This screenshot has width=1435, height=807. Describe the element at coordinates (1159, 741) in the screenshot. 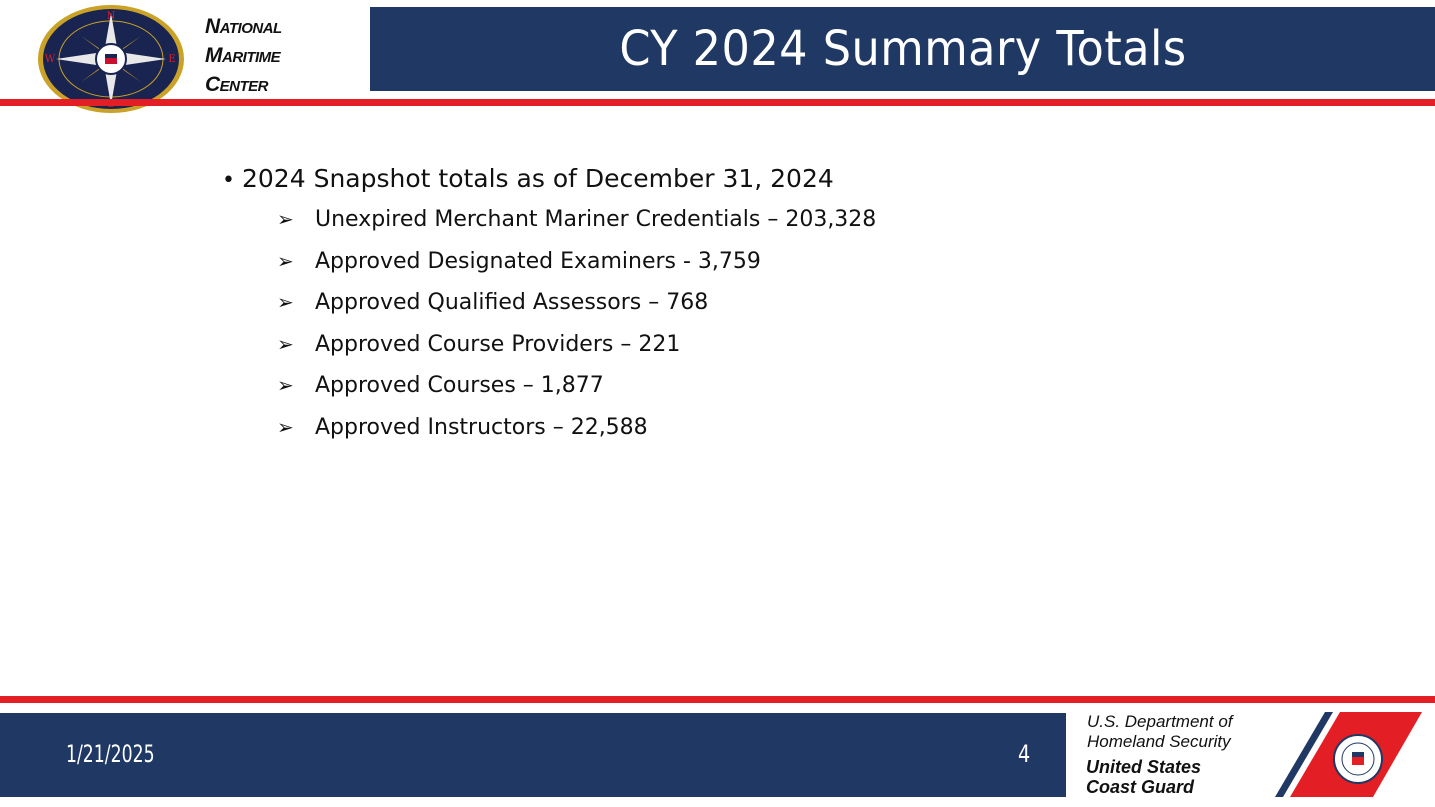

I see `dhs-line-2: Homeland Security` at that location.